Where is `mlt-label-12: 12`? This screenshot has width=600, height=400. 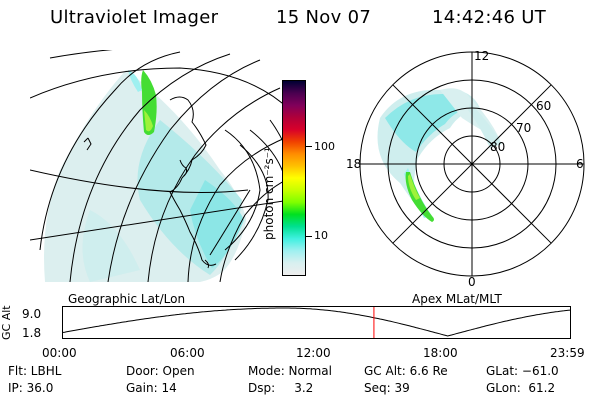 mlt-label-12: 12 is located at coordinates (481, 56).